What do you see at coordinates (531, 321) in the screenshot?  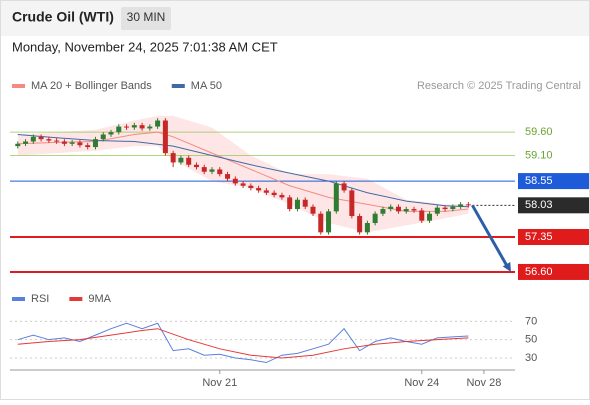 I see `y-tick-label: 70` at bounding box center [531, 321].